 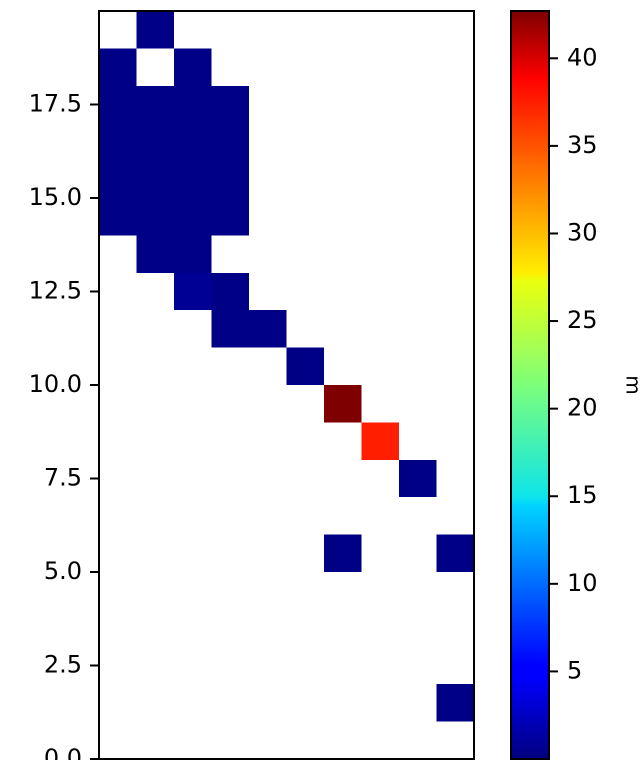 What do you see at coordinates (582, 408) in the screenshot?
I see `colorbar-tick-label: 20` at bounding box center [582, 408].